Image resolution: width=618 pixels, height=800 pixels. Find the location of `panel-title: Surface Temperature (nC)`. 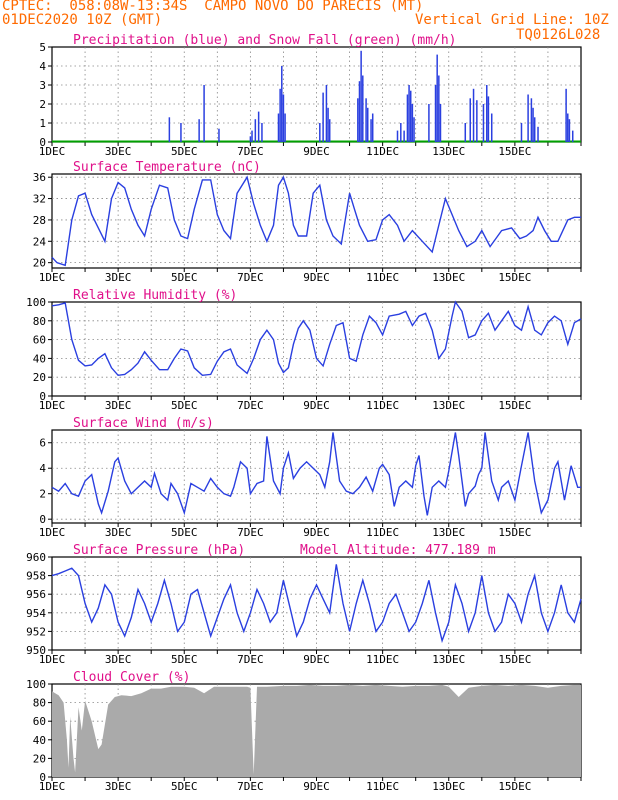

panel-title: Surface Temperature (nC) is located at coordinates (167, 167).